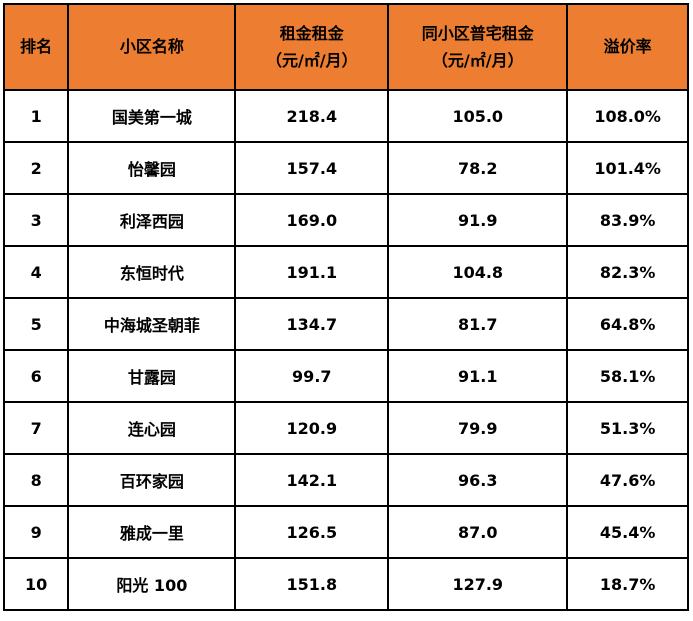 This screenshot has height=621, width=693. What do you see at coordinates (627, 376) in the screenshot?
I see `cell-premium-rate: 58.1%` at bounding box center [627, 376].